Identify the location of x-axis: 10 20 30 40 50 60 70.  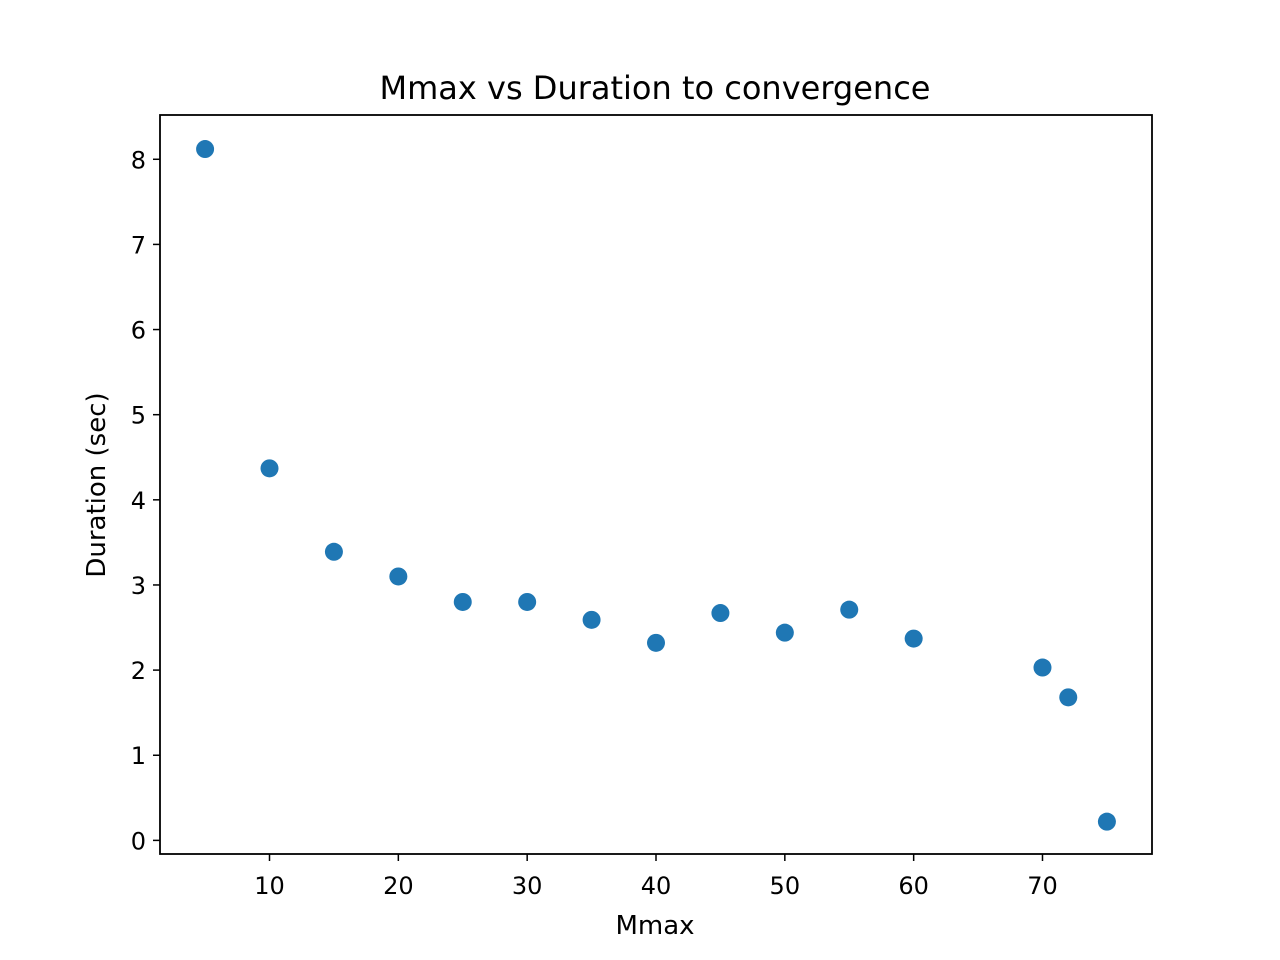
(656, 877).